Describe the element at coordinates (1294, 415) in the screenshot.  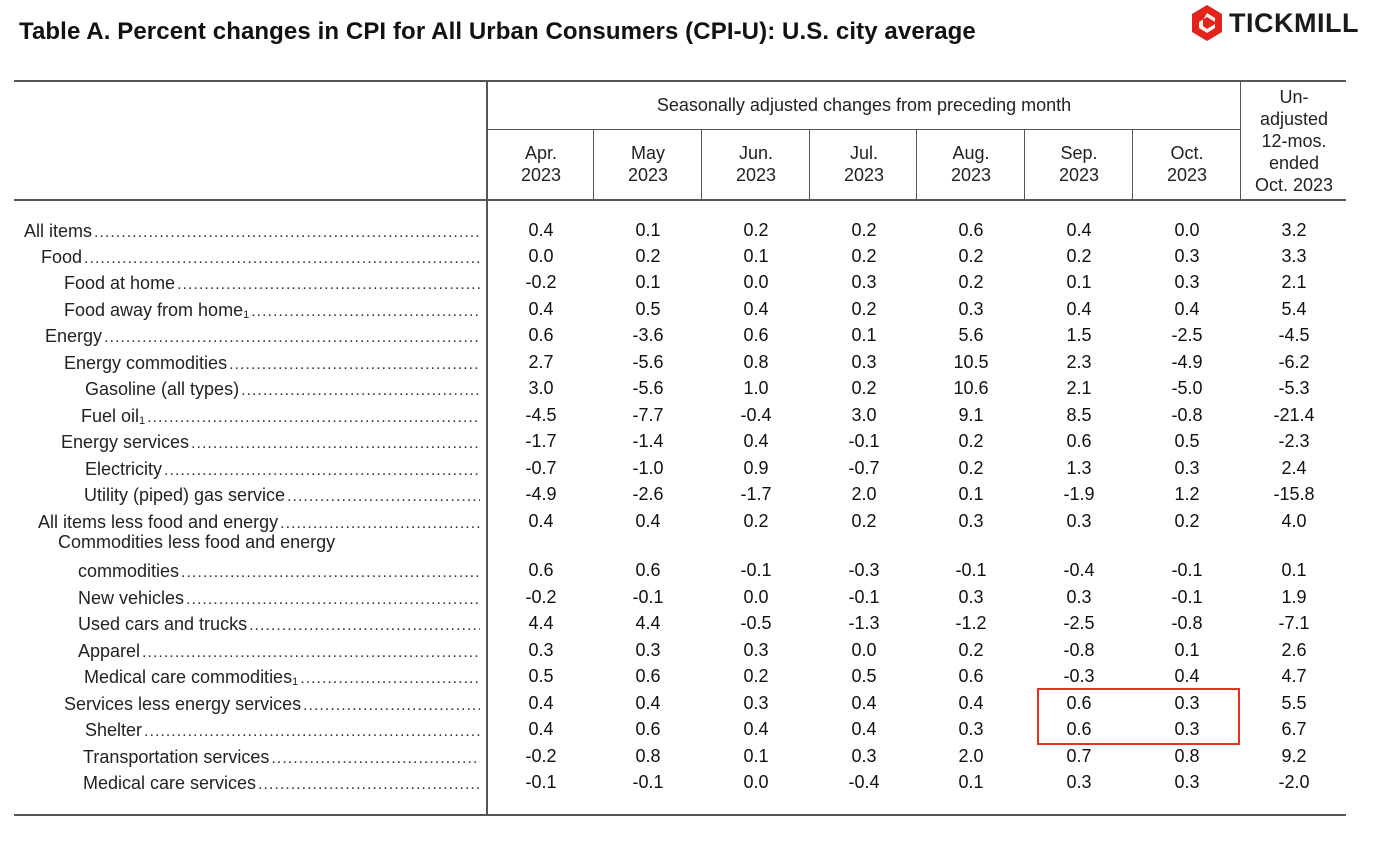
I see `unadjusted-value-cell: -21.4` at that location.